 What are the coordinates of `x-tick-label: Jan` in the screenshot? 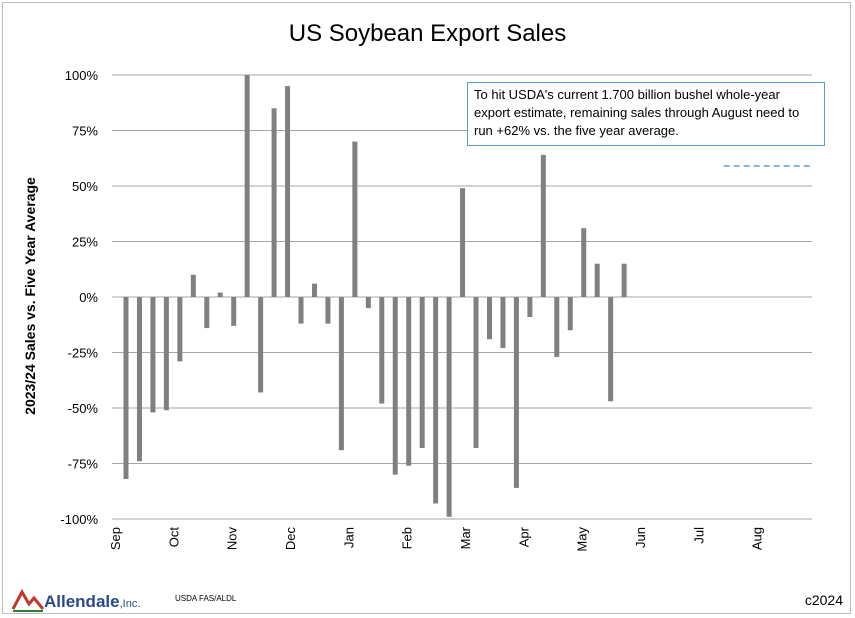 It's located at (348, 537).